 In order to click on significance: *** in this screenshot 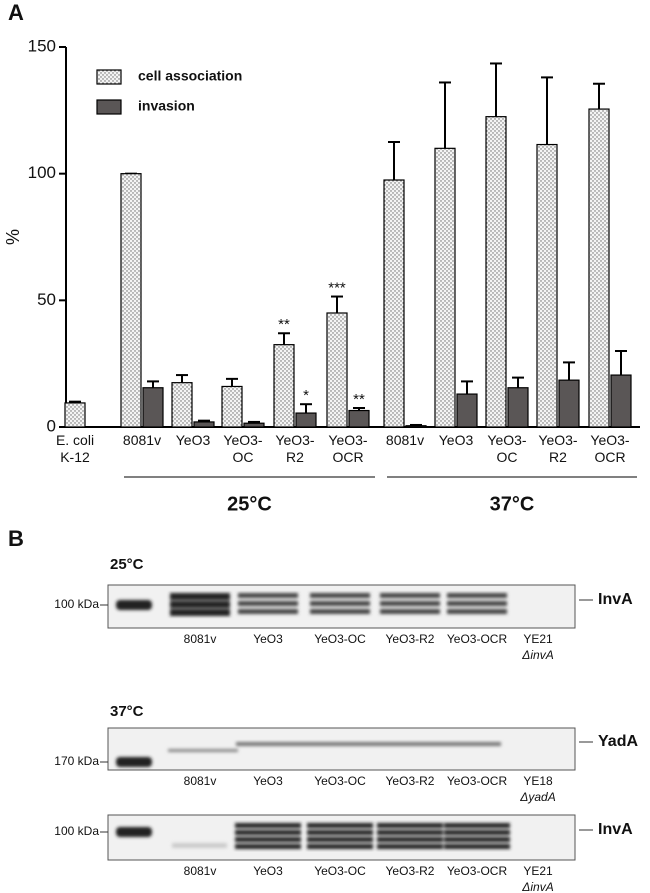, I will do `click(337, 288)`.